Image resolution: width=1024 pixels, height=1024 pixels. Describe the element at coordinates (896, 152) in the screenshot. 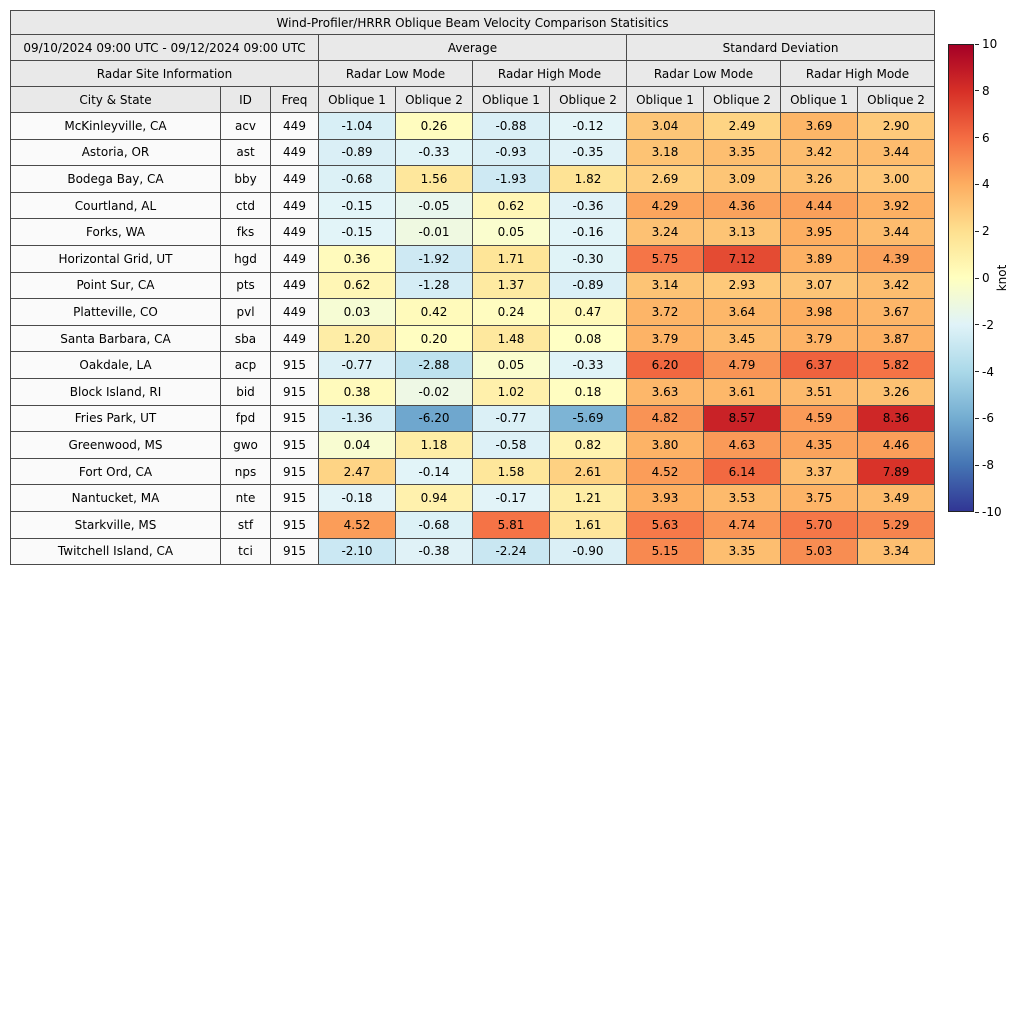

I see `value-cell: 3.44` at that location.